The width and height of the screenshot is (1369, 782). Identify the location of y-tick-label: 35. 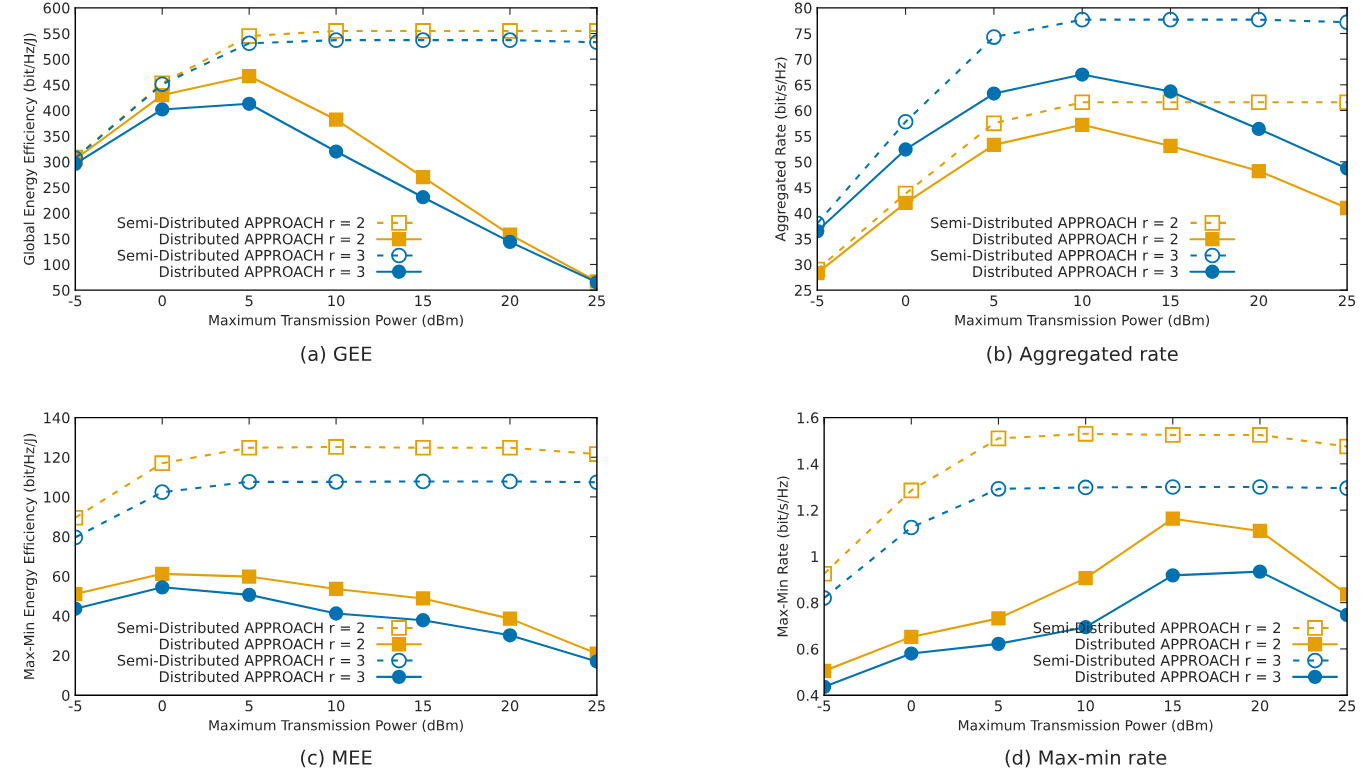
(803, 239).